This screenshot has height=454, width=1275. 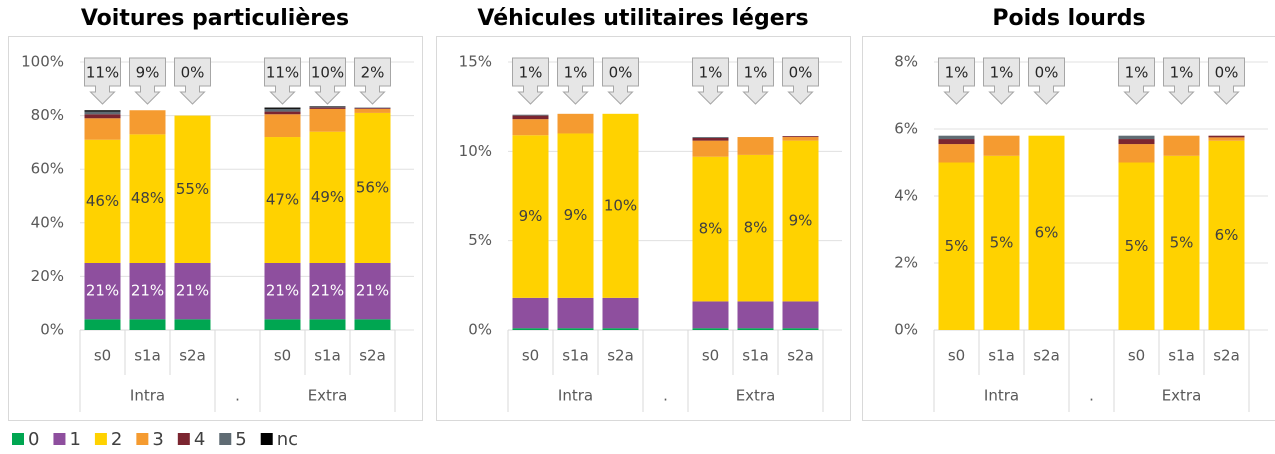 I want to click on chart-title: Poids lourds, so click(x=1068, y=18).